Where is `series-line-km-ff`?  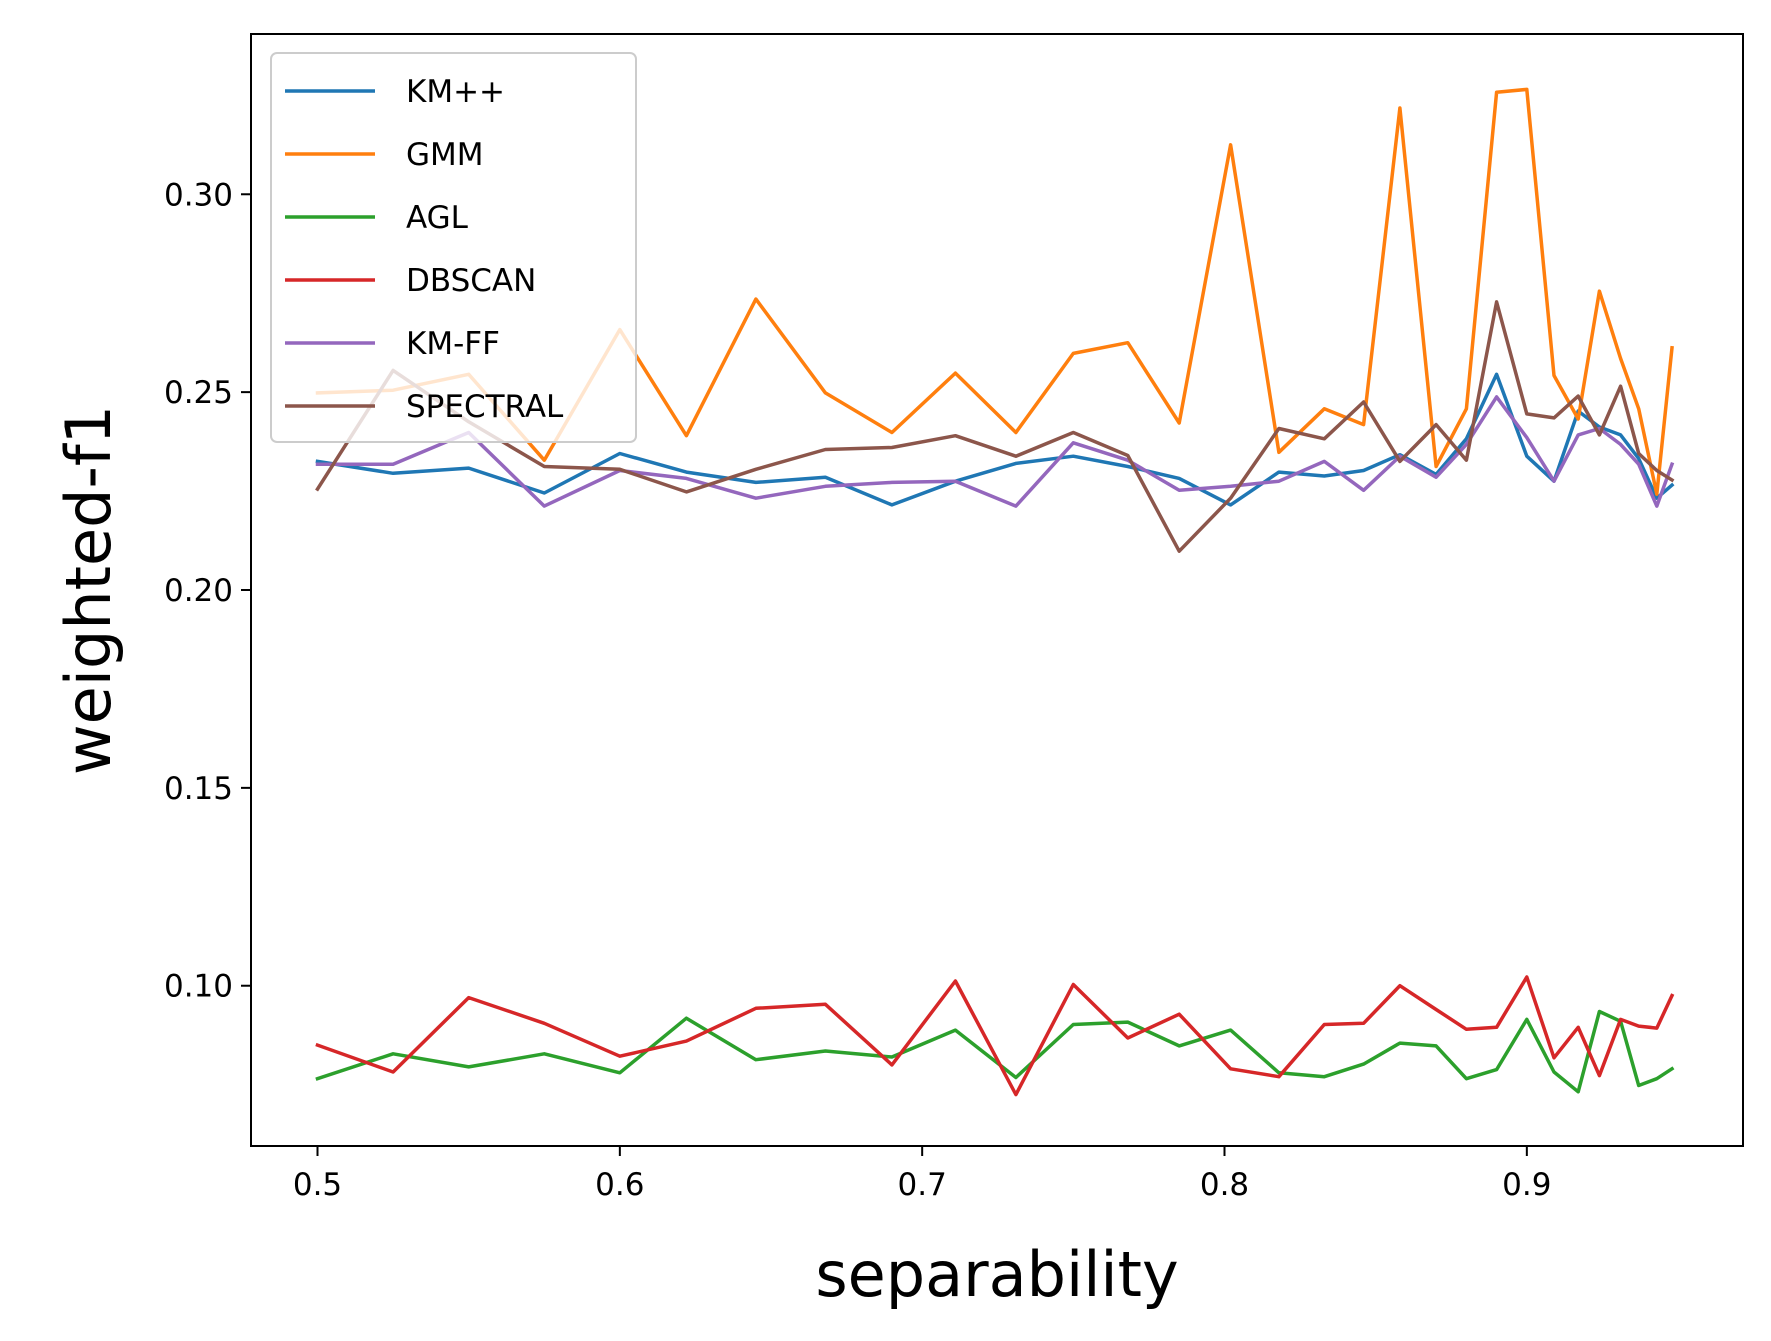
series-line-km-ff is located at coordinates (995, 451).